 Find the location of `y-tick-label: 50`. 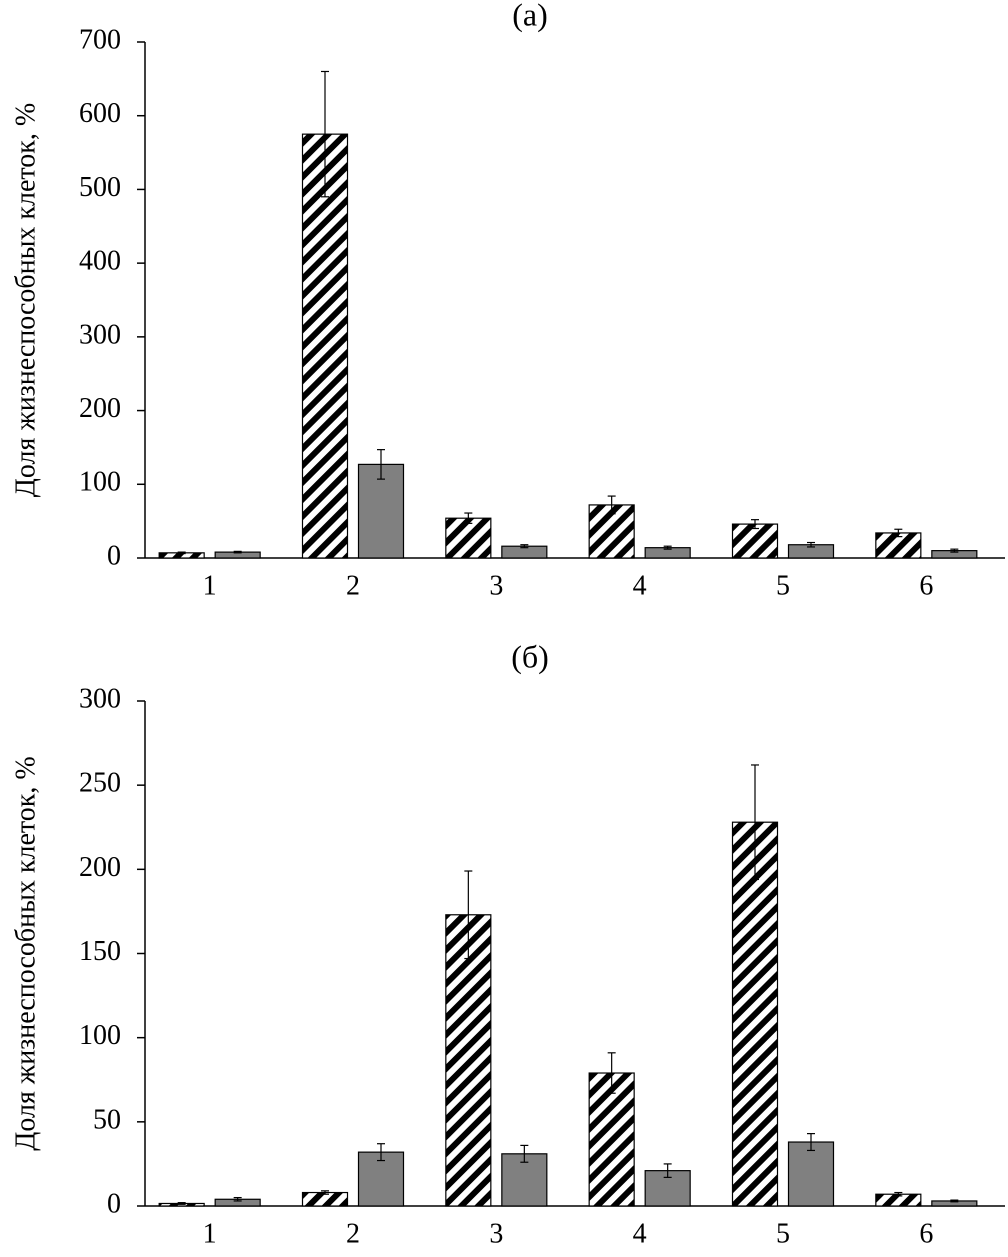

y-tick-label: 50 is located at coordinates (107, 1119).